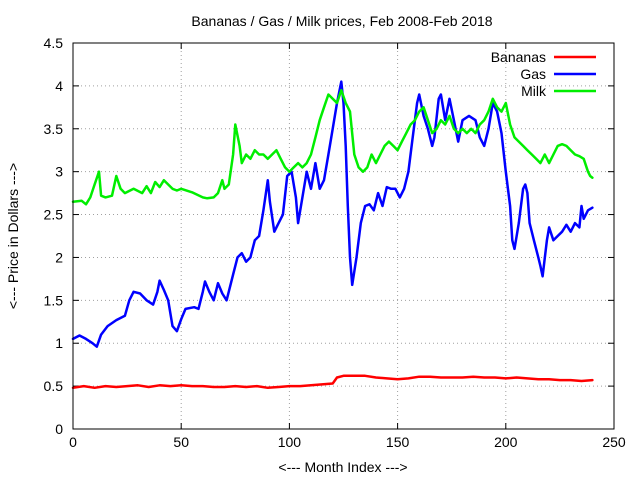  Describe the element at coordinates (73, 442) in the screenshot. I see `x-tick-label: 0` at that location.